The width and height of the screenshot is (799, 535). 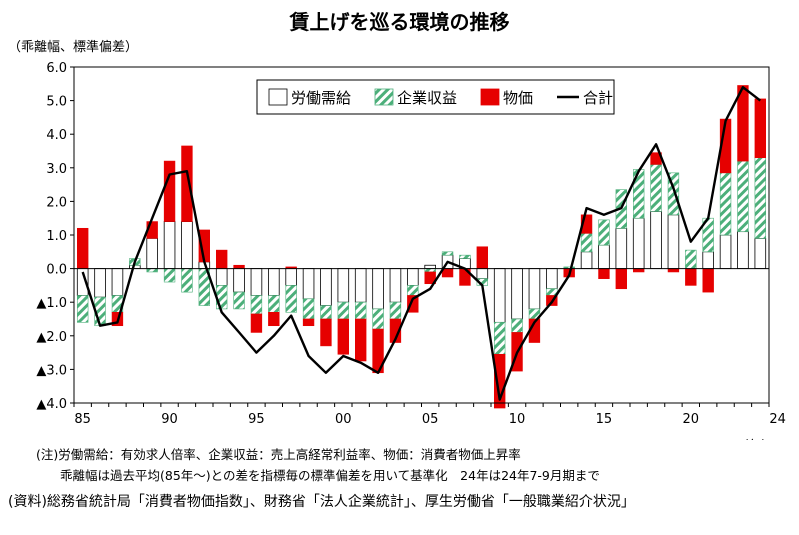 What do you see at coordinates (51, 303) in the screenshot?
I see `y-tick-label: ▲1.0` at bounding box center [51, 303].